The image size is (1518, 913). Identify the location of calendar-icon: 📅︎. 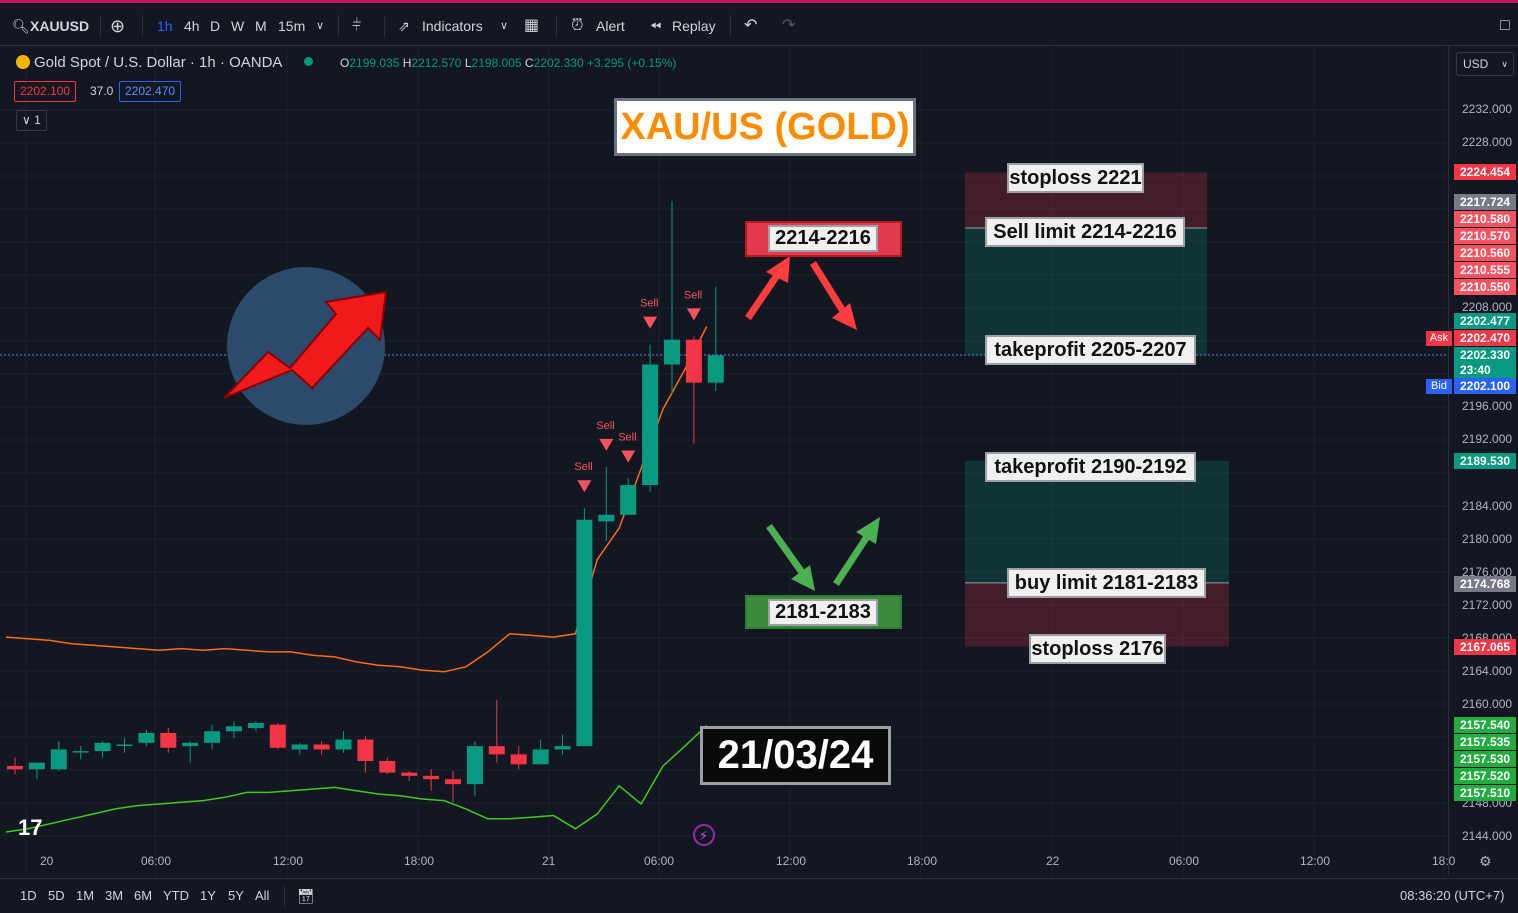
(306, 896).